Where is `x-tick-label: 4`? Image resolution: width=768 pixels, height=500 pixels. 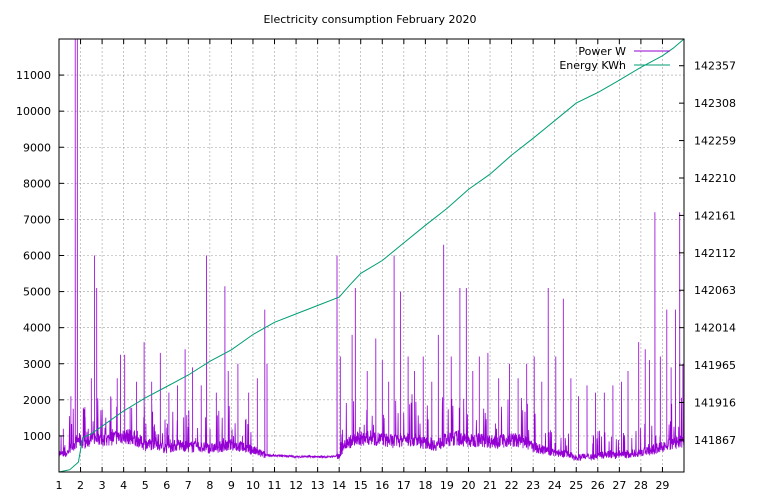 x-tick-label: 4 is located at coordinates (123, 485).